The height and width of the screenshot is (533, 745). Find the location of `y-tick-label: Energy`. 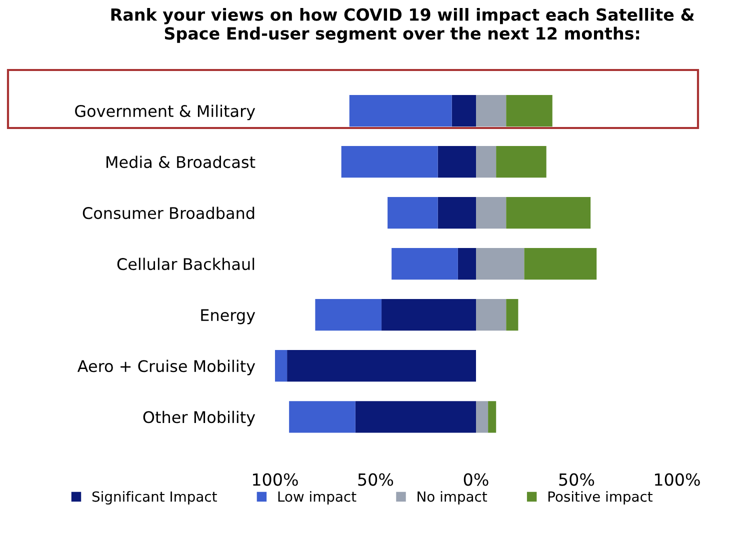

y-tick-label: Energy is located at coordinates (228, 316).